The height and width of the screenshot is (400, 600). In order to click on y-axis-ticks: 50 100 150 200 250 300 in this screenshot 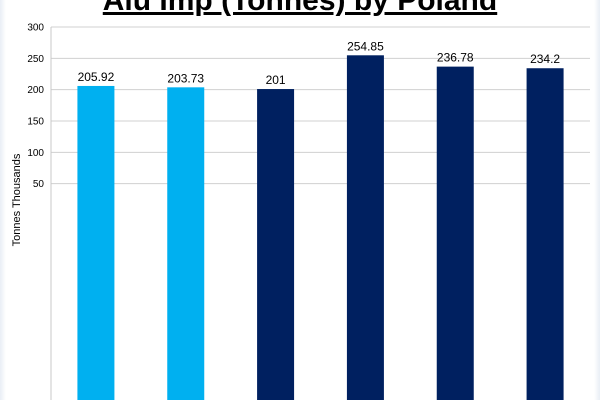, I will do `click(35, 107)`.